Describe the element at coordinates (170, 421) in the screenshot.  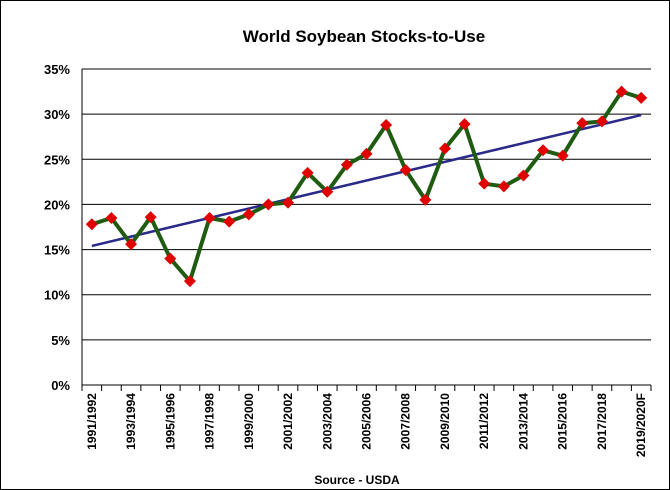
I see `x-tick-label: 1995/1996` at that location.